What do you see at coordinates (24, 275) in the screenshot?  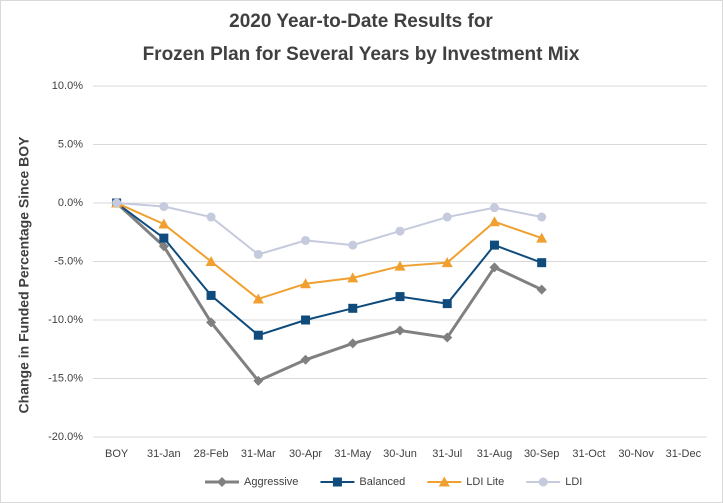 I see `y-axis-label: Change in Funded Percentage Since BOY` at bounding box center [24, 275].